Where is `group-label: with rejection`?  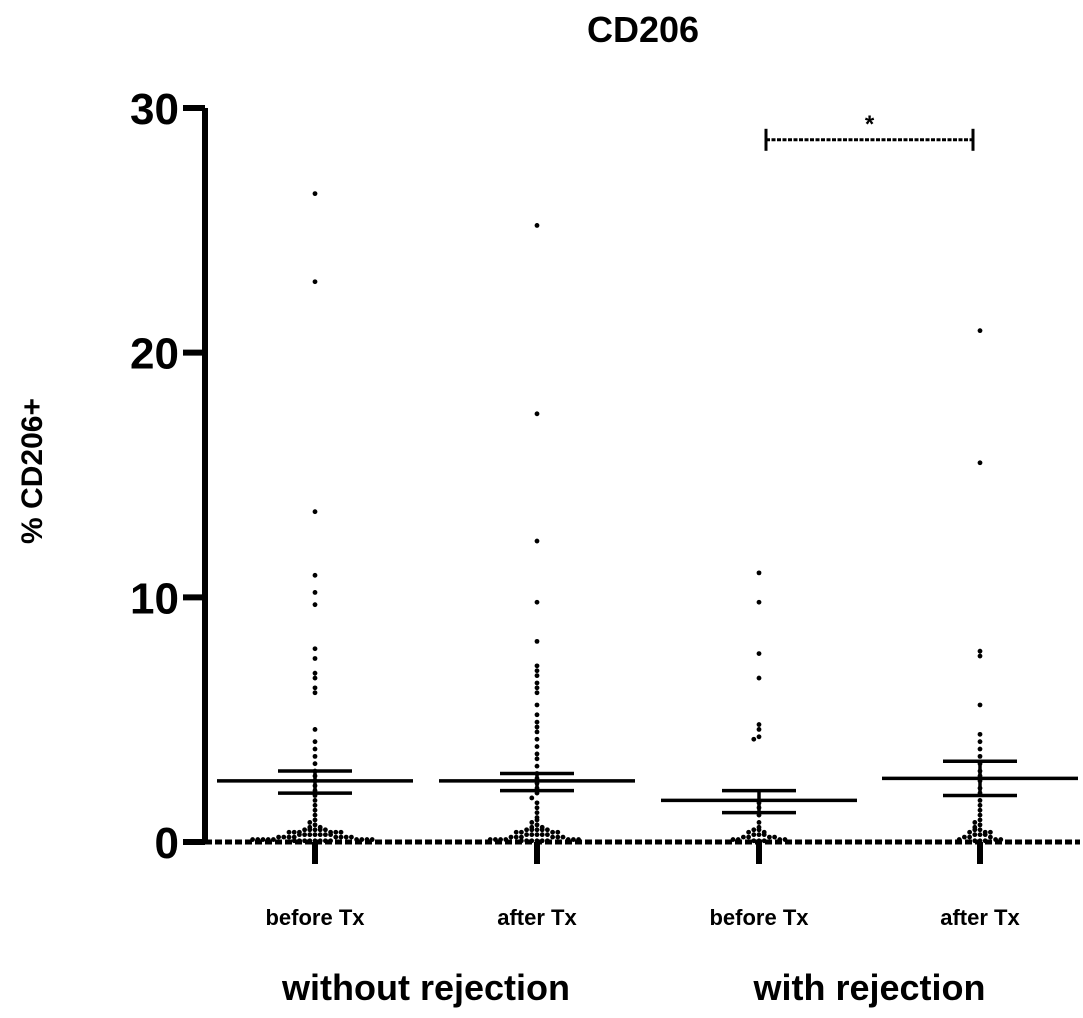
group-label: with rejection is located at coordinates (868, 987).